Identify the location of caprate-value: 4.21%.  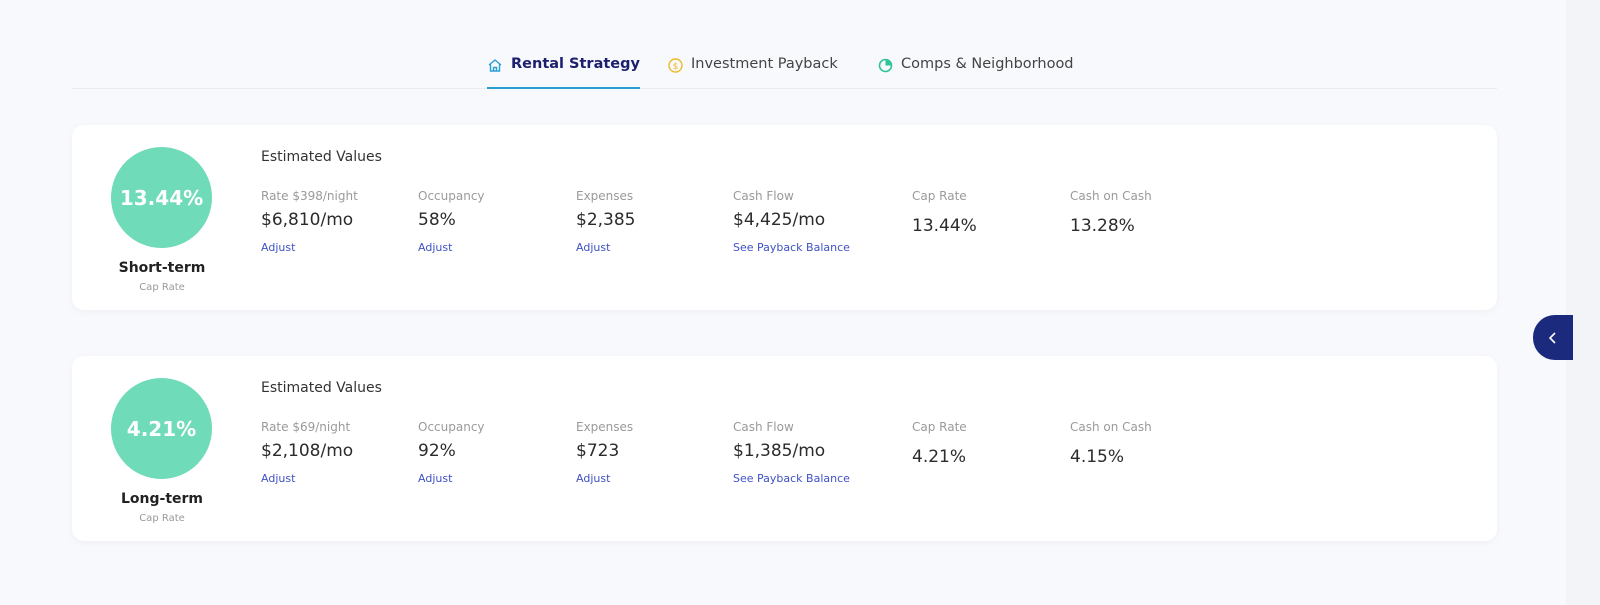
(939, 457).